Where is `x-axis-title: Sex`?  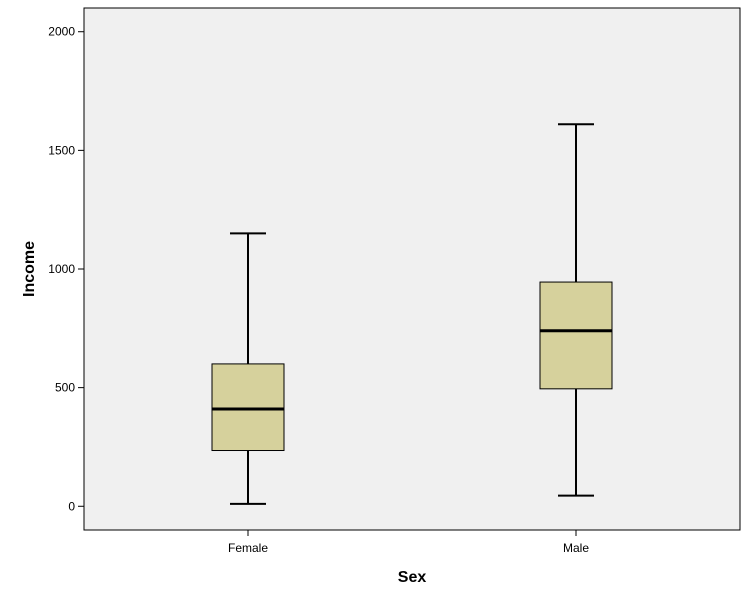 x-axis-title: Sex is located at coordinates (412, 577).